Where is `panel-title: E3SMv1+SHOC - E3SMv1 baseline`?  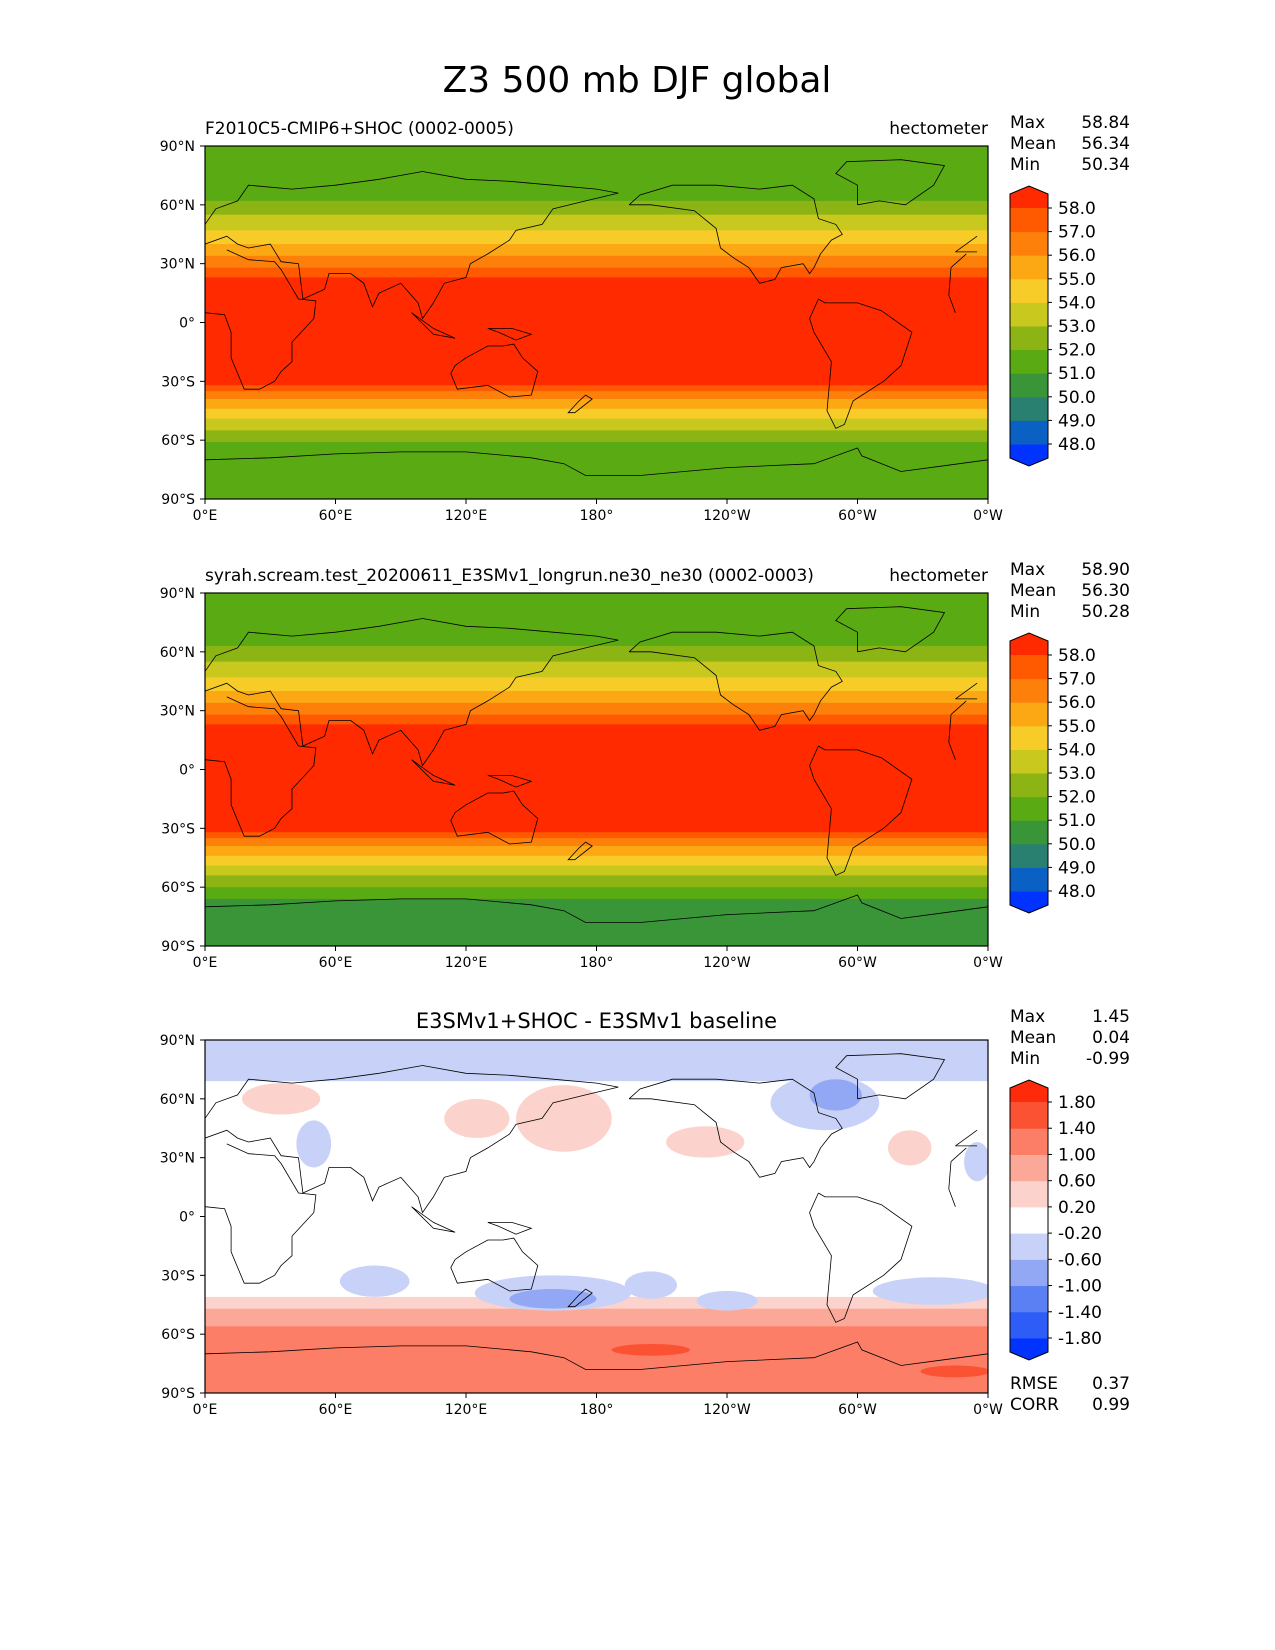
panel-title: E3SMv1+SHOC - E3SMv1 baseline is located at coordinates (596, 1021).